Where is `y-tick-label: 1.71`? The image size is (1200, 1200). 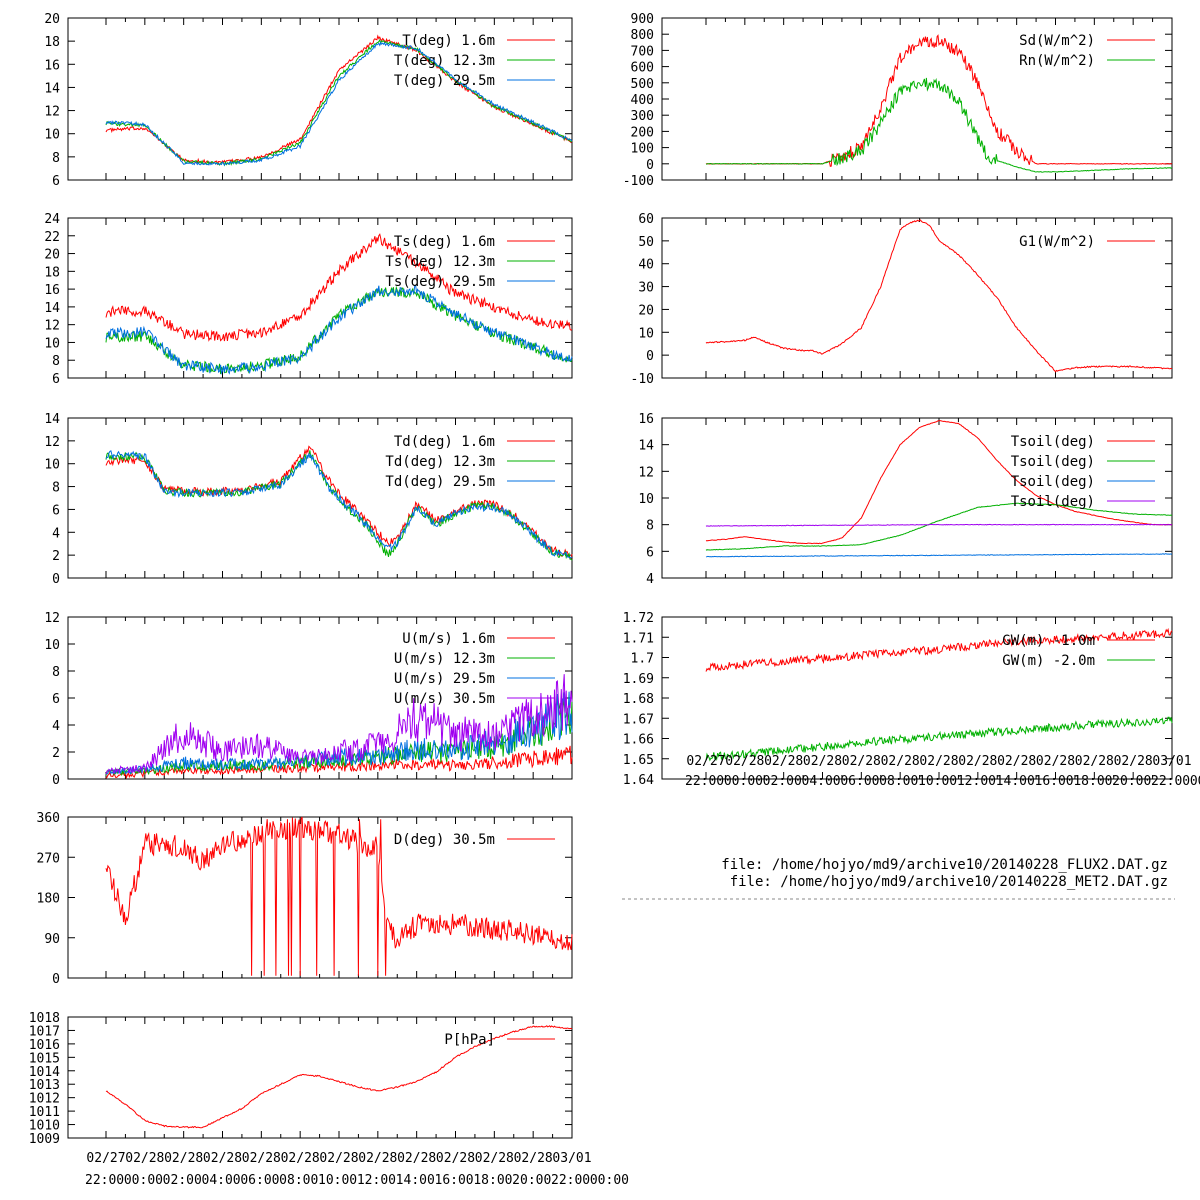 y-tick-label: 1.71 is located at coordinates (638, 638).